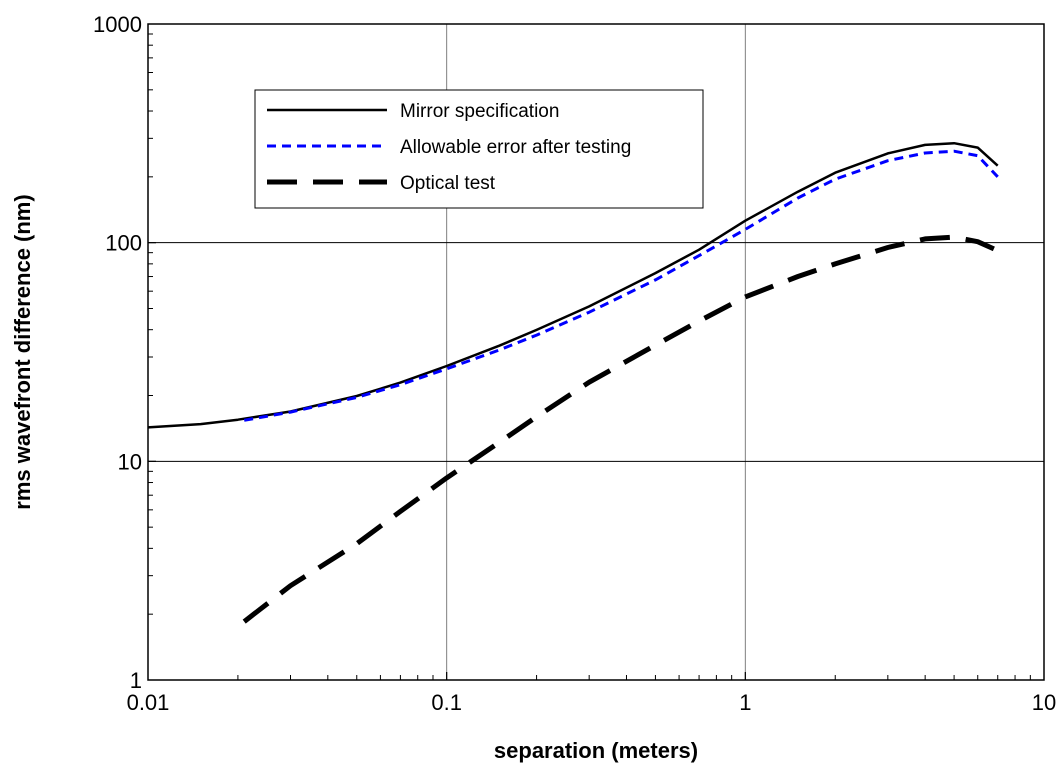 Image resolution: width=1062 pixels, height=768 pixels. What do you see at coordinates (596, 750) in the screenshot?
I see `x-axis-label: separation (meters)` at bounding box center [596, 750].